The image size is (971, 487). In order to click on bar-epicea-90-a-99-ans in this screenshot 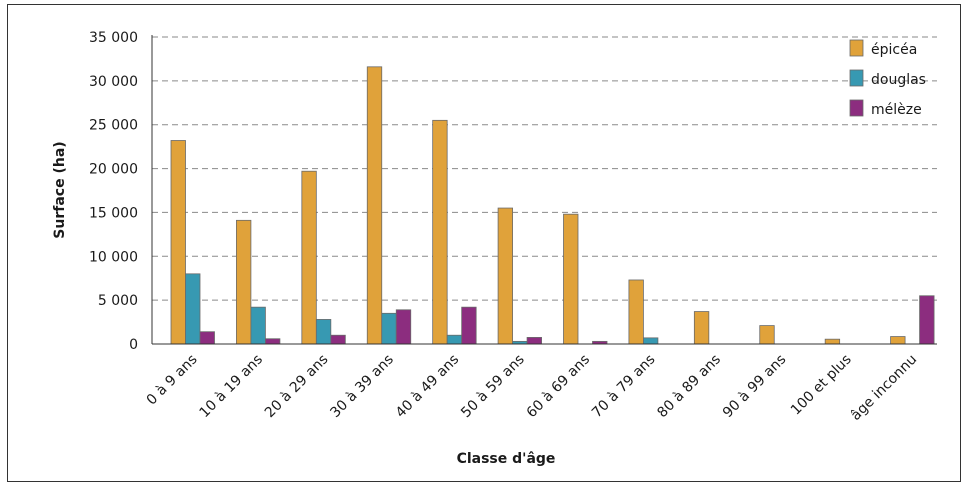, I will do `click(767, 335)`.